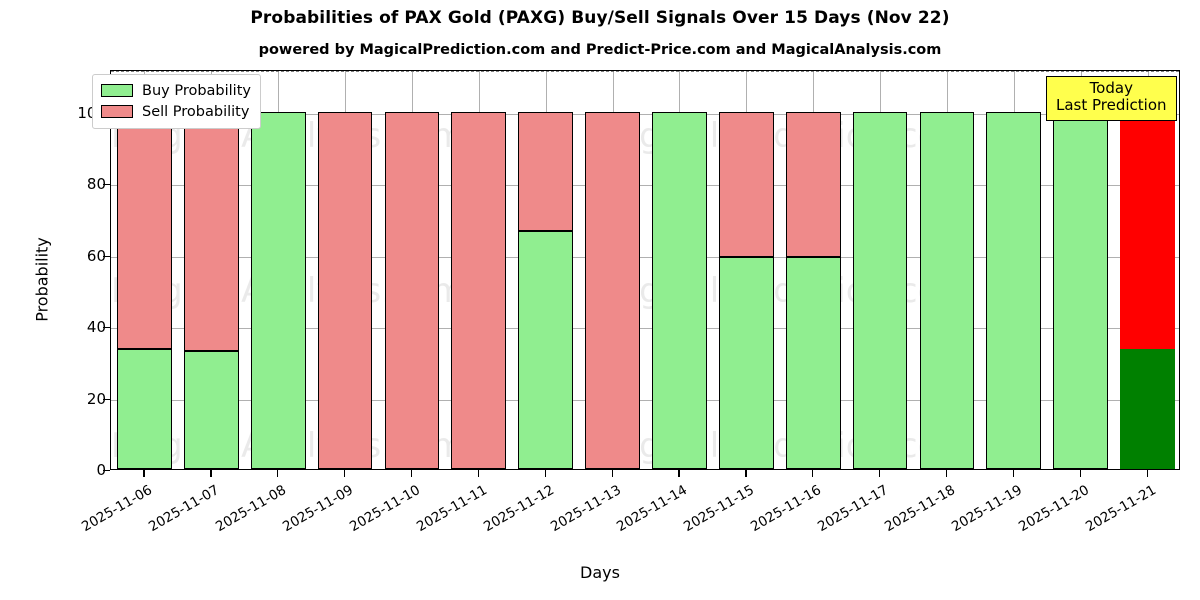  What do you see at coordinates (518, 509) in the screenshot?
I see `x-axis-tick-label: 2025-11-12` at bounding box center [518, 509].